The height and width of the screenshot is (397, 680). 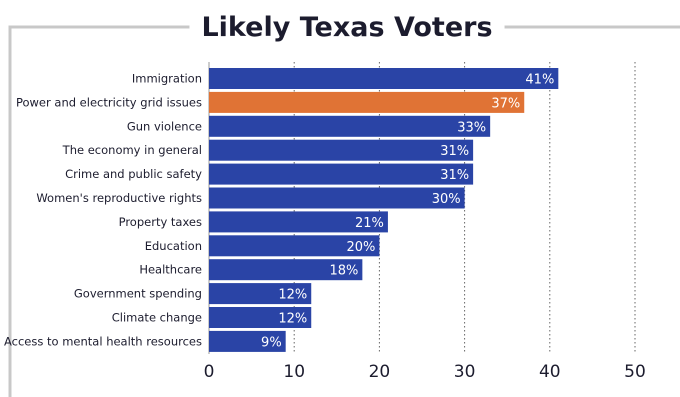 I want to click on chart-title: Likely Texas Voters, so click(x=346, y=27).